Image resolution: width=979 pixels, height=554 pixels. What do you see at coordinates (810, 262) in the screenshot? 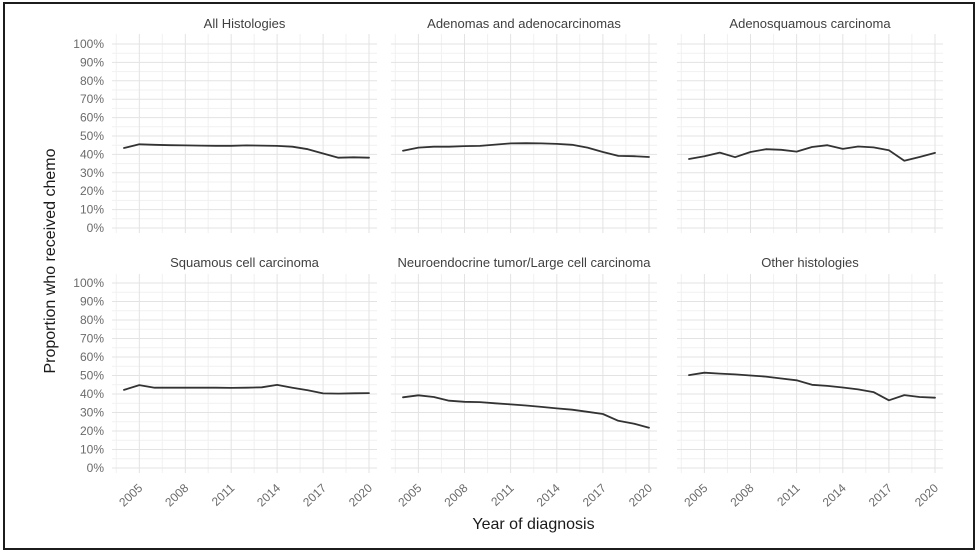
I see `facet-title: Other histologies` at bounding box center [810, 262].